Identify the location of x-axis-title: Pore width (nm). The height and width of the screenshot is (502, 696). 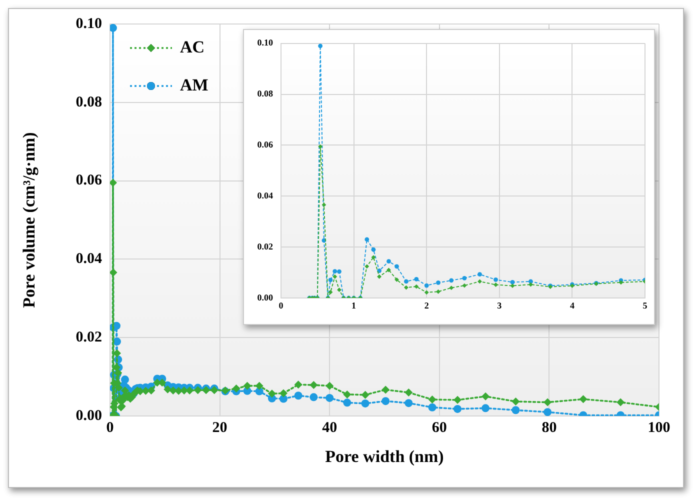
(384, 456).